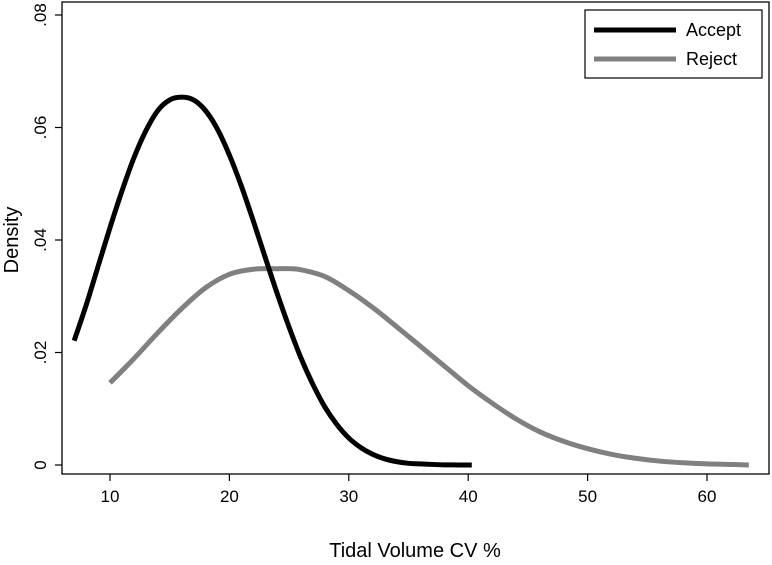 Image resolution: width=772 pixels, height=565 pixels. Describe the element at coordinates (12, 240) in the screenshot. I see `y-axis-title: Density` at that location.